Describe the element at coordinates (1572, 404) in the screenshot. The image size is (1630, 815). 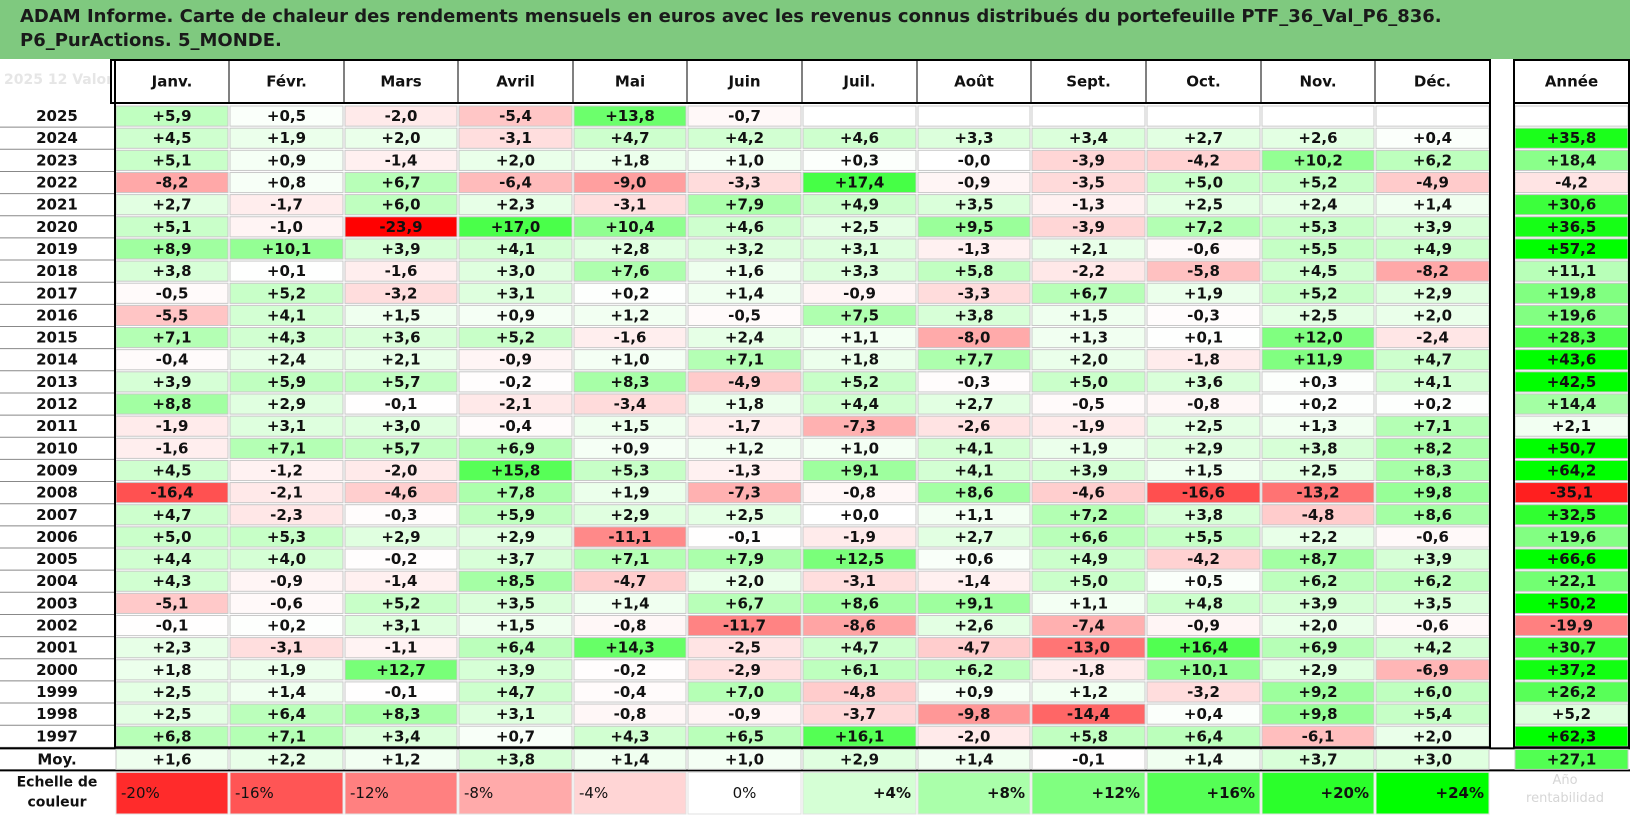
I see `annual-value: +14,4` at that location.